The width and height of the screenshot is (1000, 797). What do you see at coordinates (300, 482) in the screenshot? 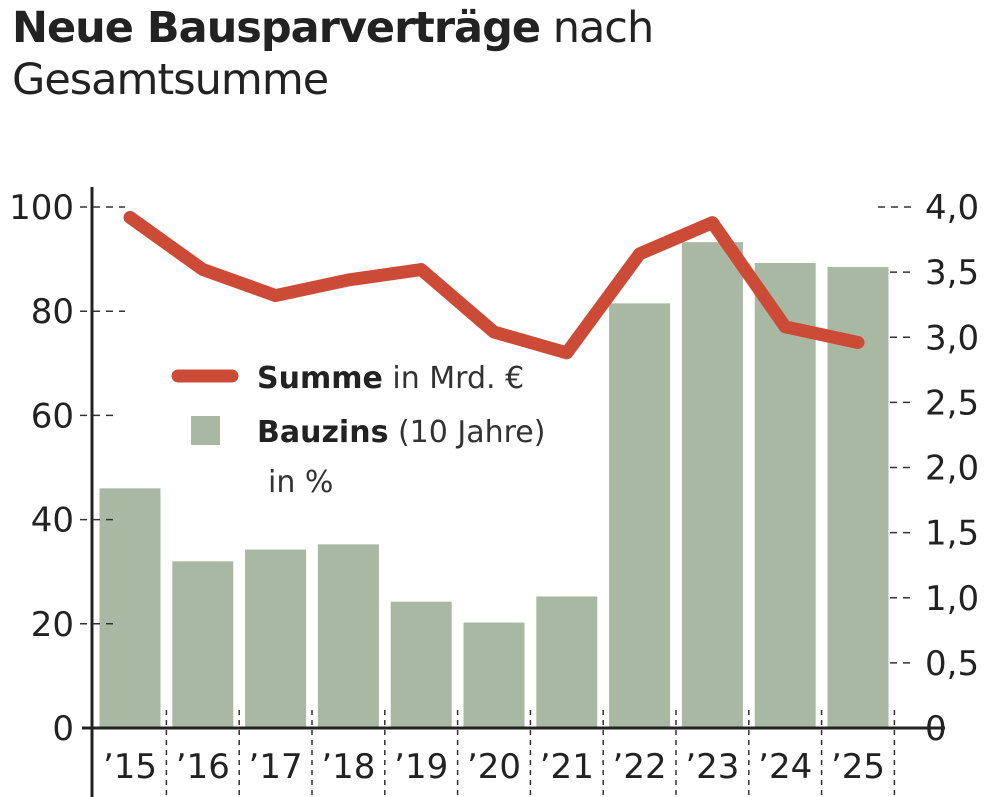
I see `legend-bauzins-unit: in %` at bounding box center [300, 482].